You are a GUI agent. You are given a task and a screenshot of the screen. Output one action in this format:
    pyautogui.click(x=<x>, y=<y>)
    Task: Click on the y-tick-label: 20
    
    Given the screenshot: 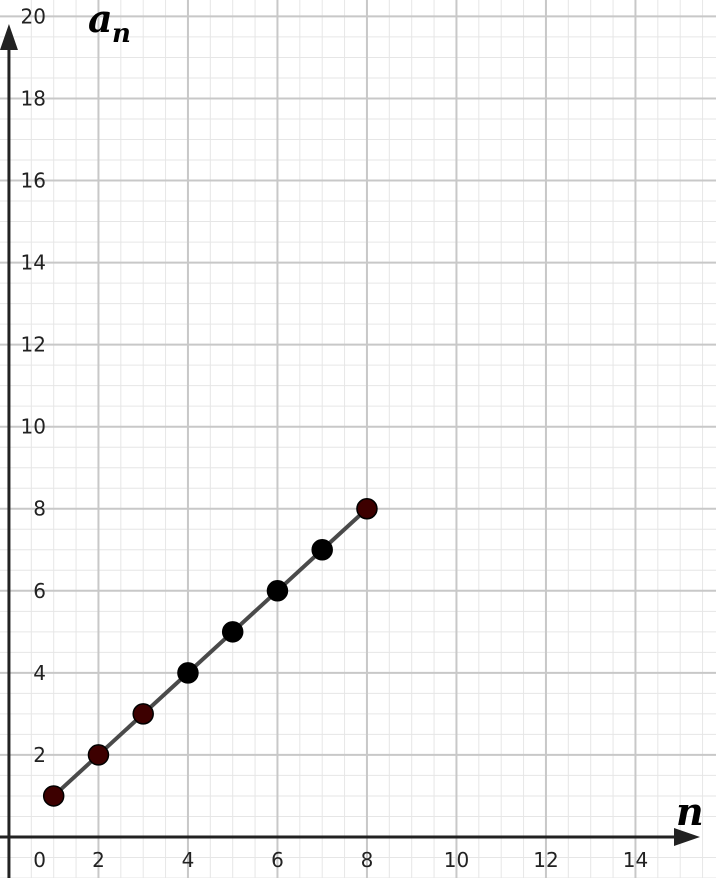 What is the action you would take?
    pyautogui.click(x=33, y=16)
    